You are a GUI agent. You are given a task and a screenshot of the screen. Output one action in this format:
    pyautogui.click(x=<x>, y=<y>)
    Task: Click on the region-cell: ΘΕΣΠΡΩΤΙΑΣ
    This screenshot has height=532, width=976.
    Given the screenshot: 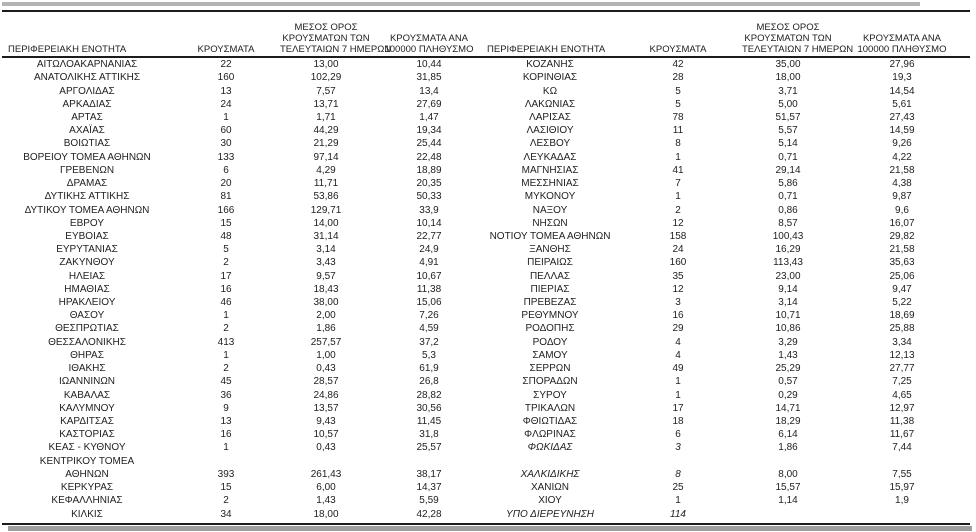 What is the action you would take?
    pyautogui.click(x=87, y=329)
    